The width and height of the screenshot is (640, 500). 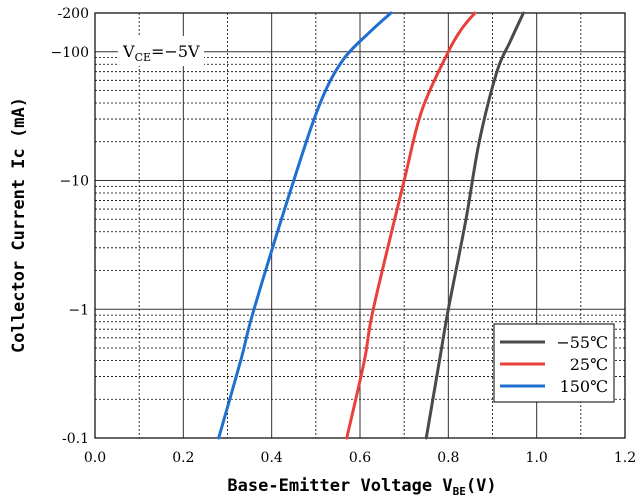 What do you see at coordinates (589, 364) in the screenshot?
I see `legend-label-1: 25℃` at bounding box center [589, 364].